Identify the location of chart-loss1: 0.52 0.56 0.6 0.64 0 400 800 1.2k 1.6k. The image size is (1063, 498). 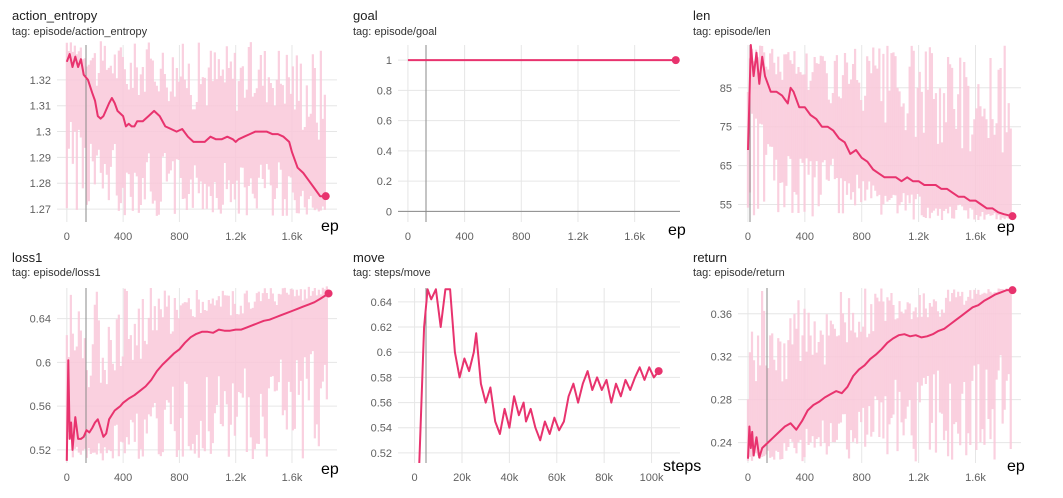
(183, 385).